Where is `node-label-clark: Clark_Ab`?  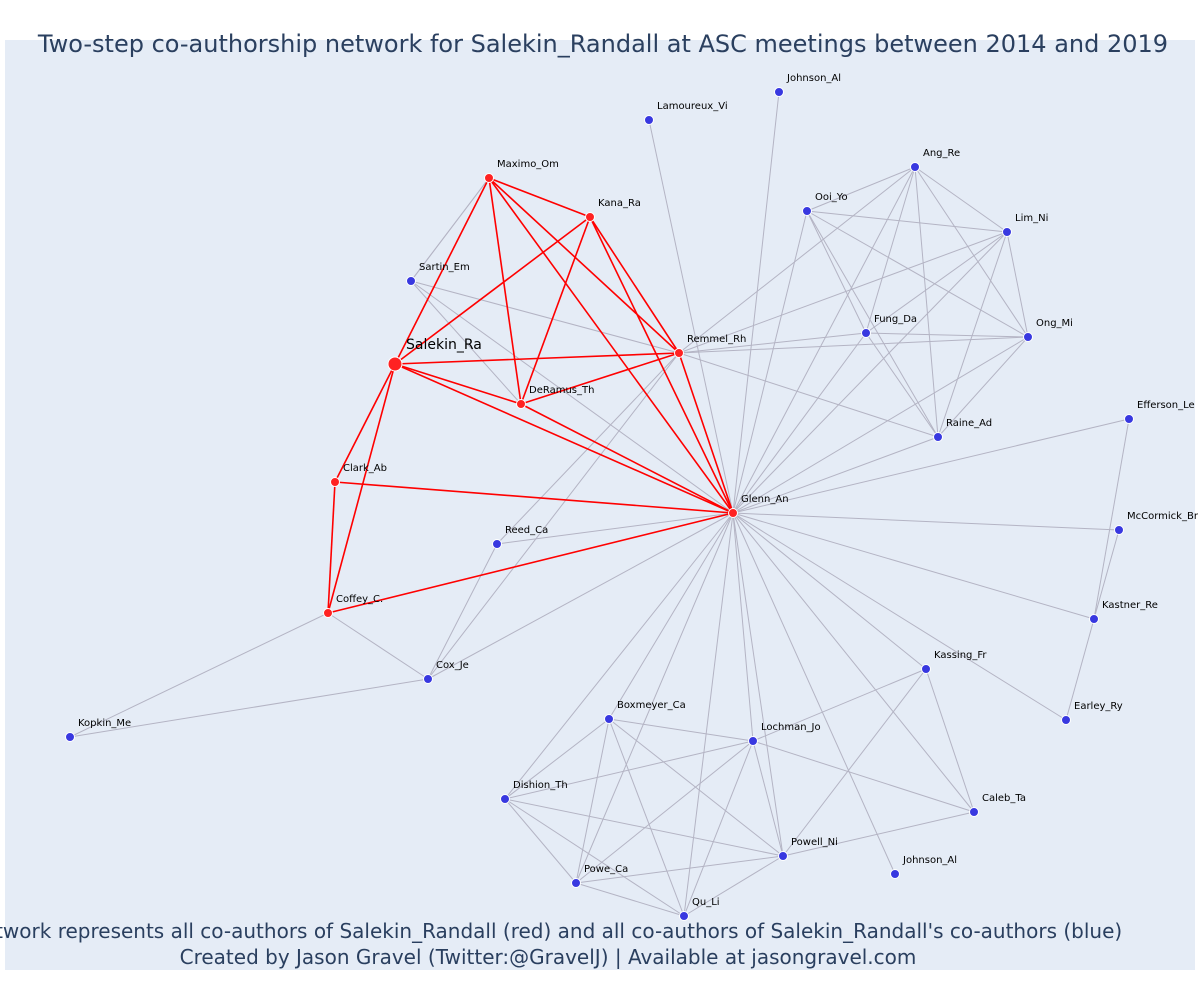 node-label-clark: Clark_Ab is located at coordinates (365, 468).